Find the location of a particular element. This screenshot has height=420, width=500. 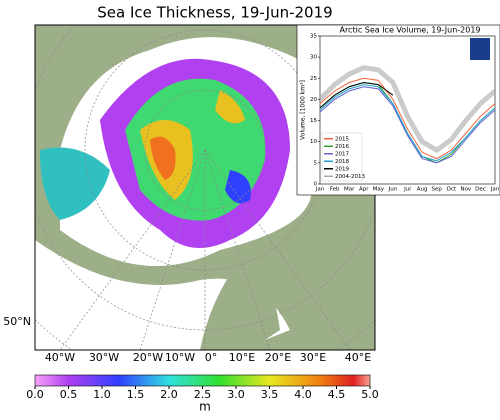

lat-label: 50°N is located at coordinates (17, 321).